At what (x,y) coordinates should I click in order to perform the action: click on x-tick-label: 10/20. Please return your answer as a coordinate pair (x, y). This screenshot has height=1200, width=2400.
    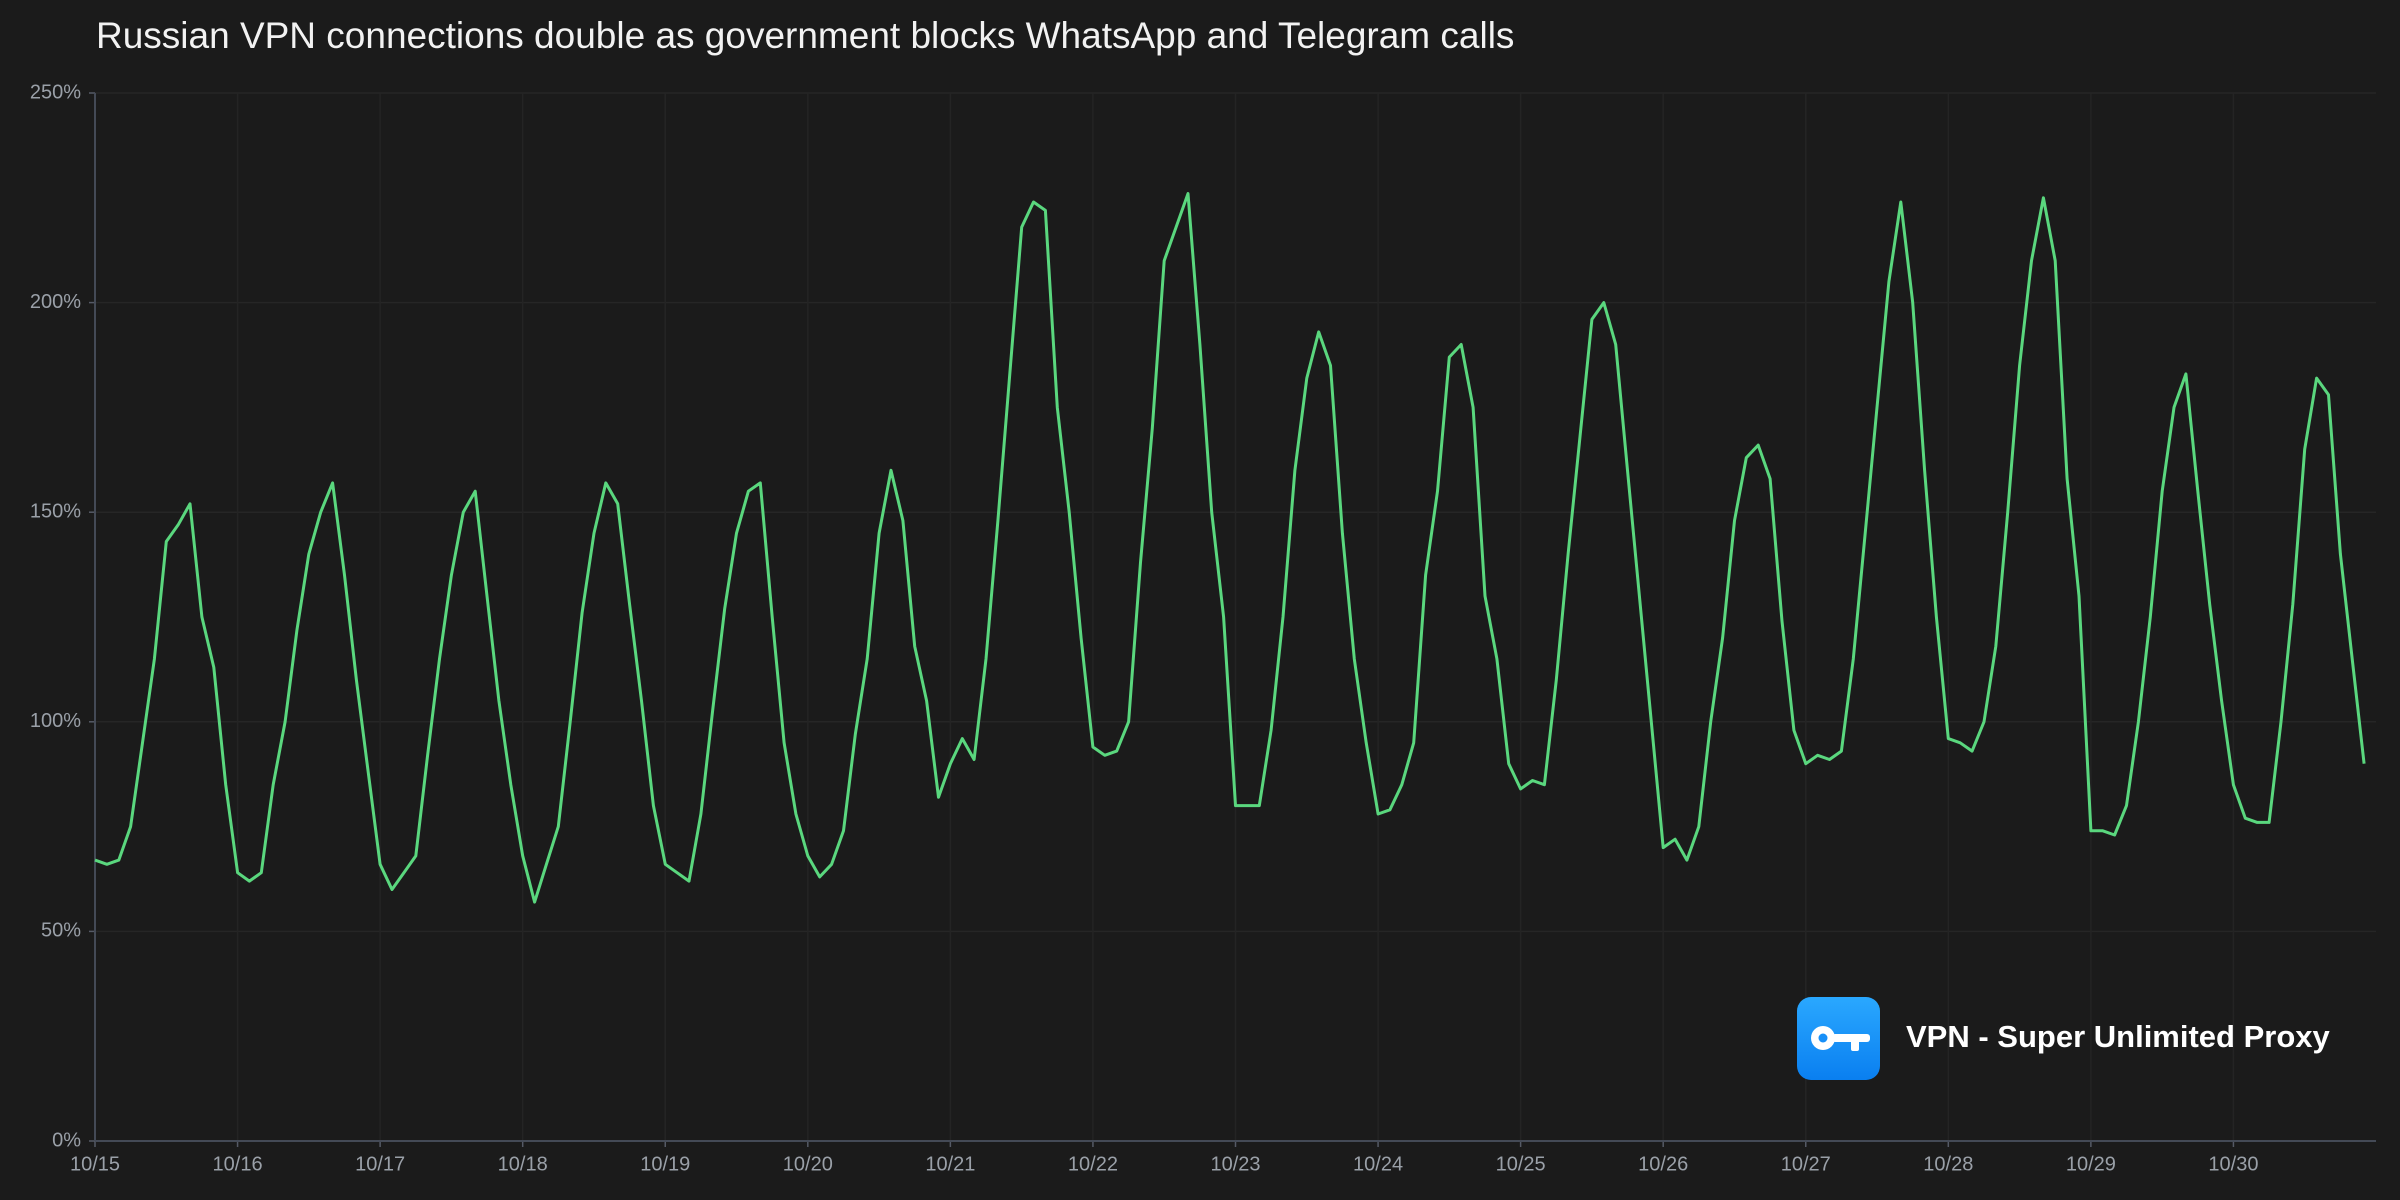
    Looking at the image, I should click on (808, 1164).